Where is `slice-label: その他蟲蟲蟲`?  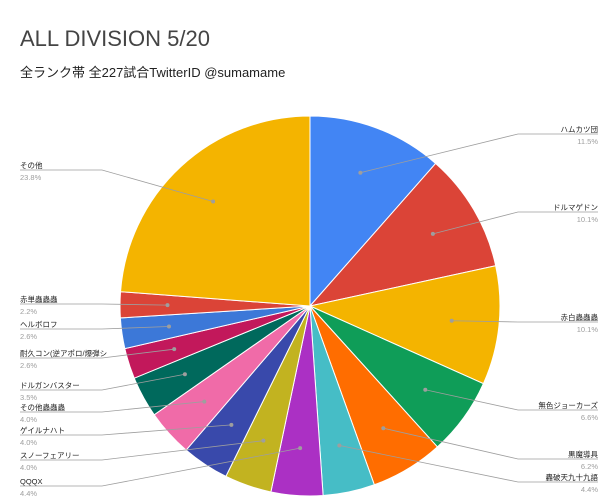
slice-label: その他蟲蟲蟲 is located at coordinates (42, 407).